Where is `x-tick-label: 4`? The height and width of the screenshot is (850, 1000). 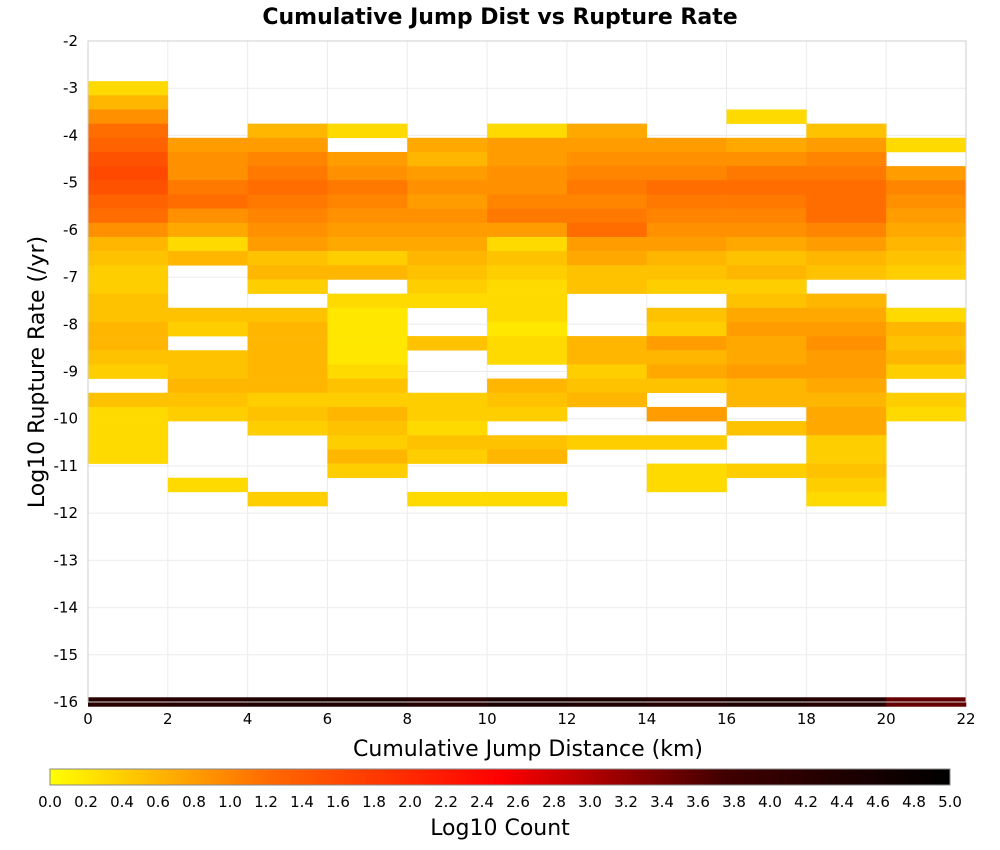 x-tick-label: 4 is located at coordinates (248, 719).